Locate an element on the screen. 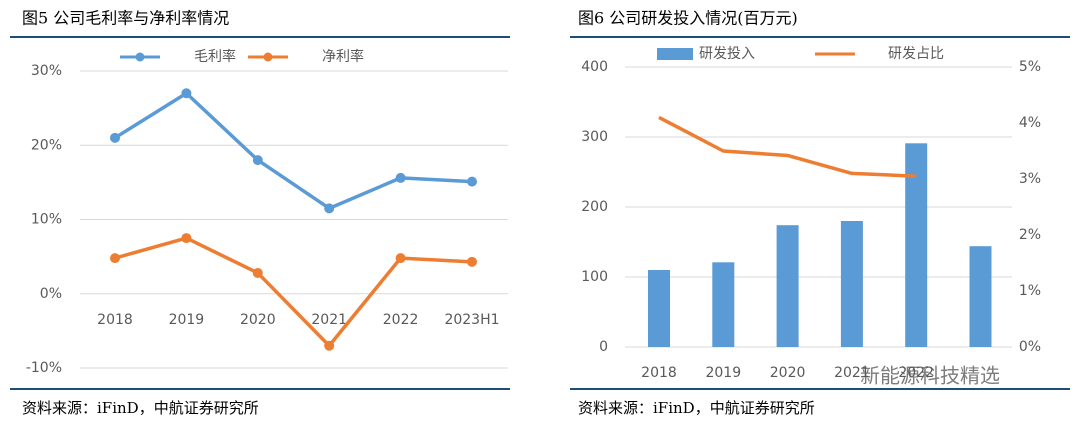 The image size is (1080, 432). y-tick-label: 0 is located at coordinates (603, 347).